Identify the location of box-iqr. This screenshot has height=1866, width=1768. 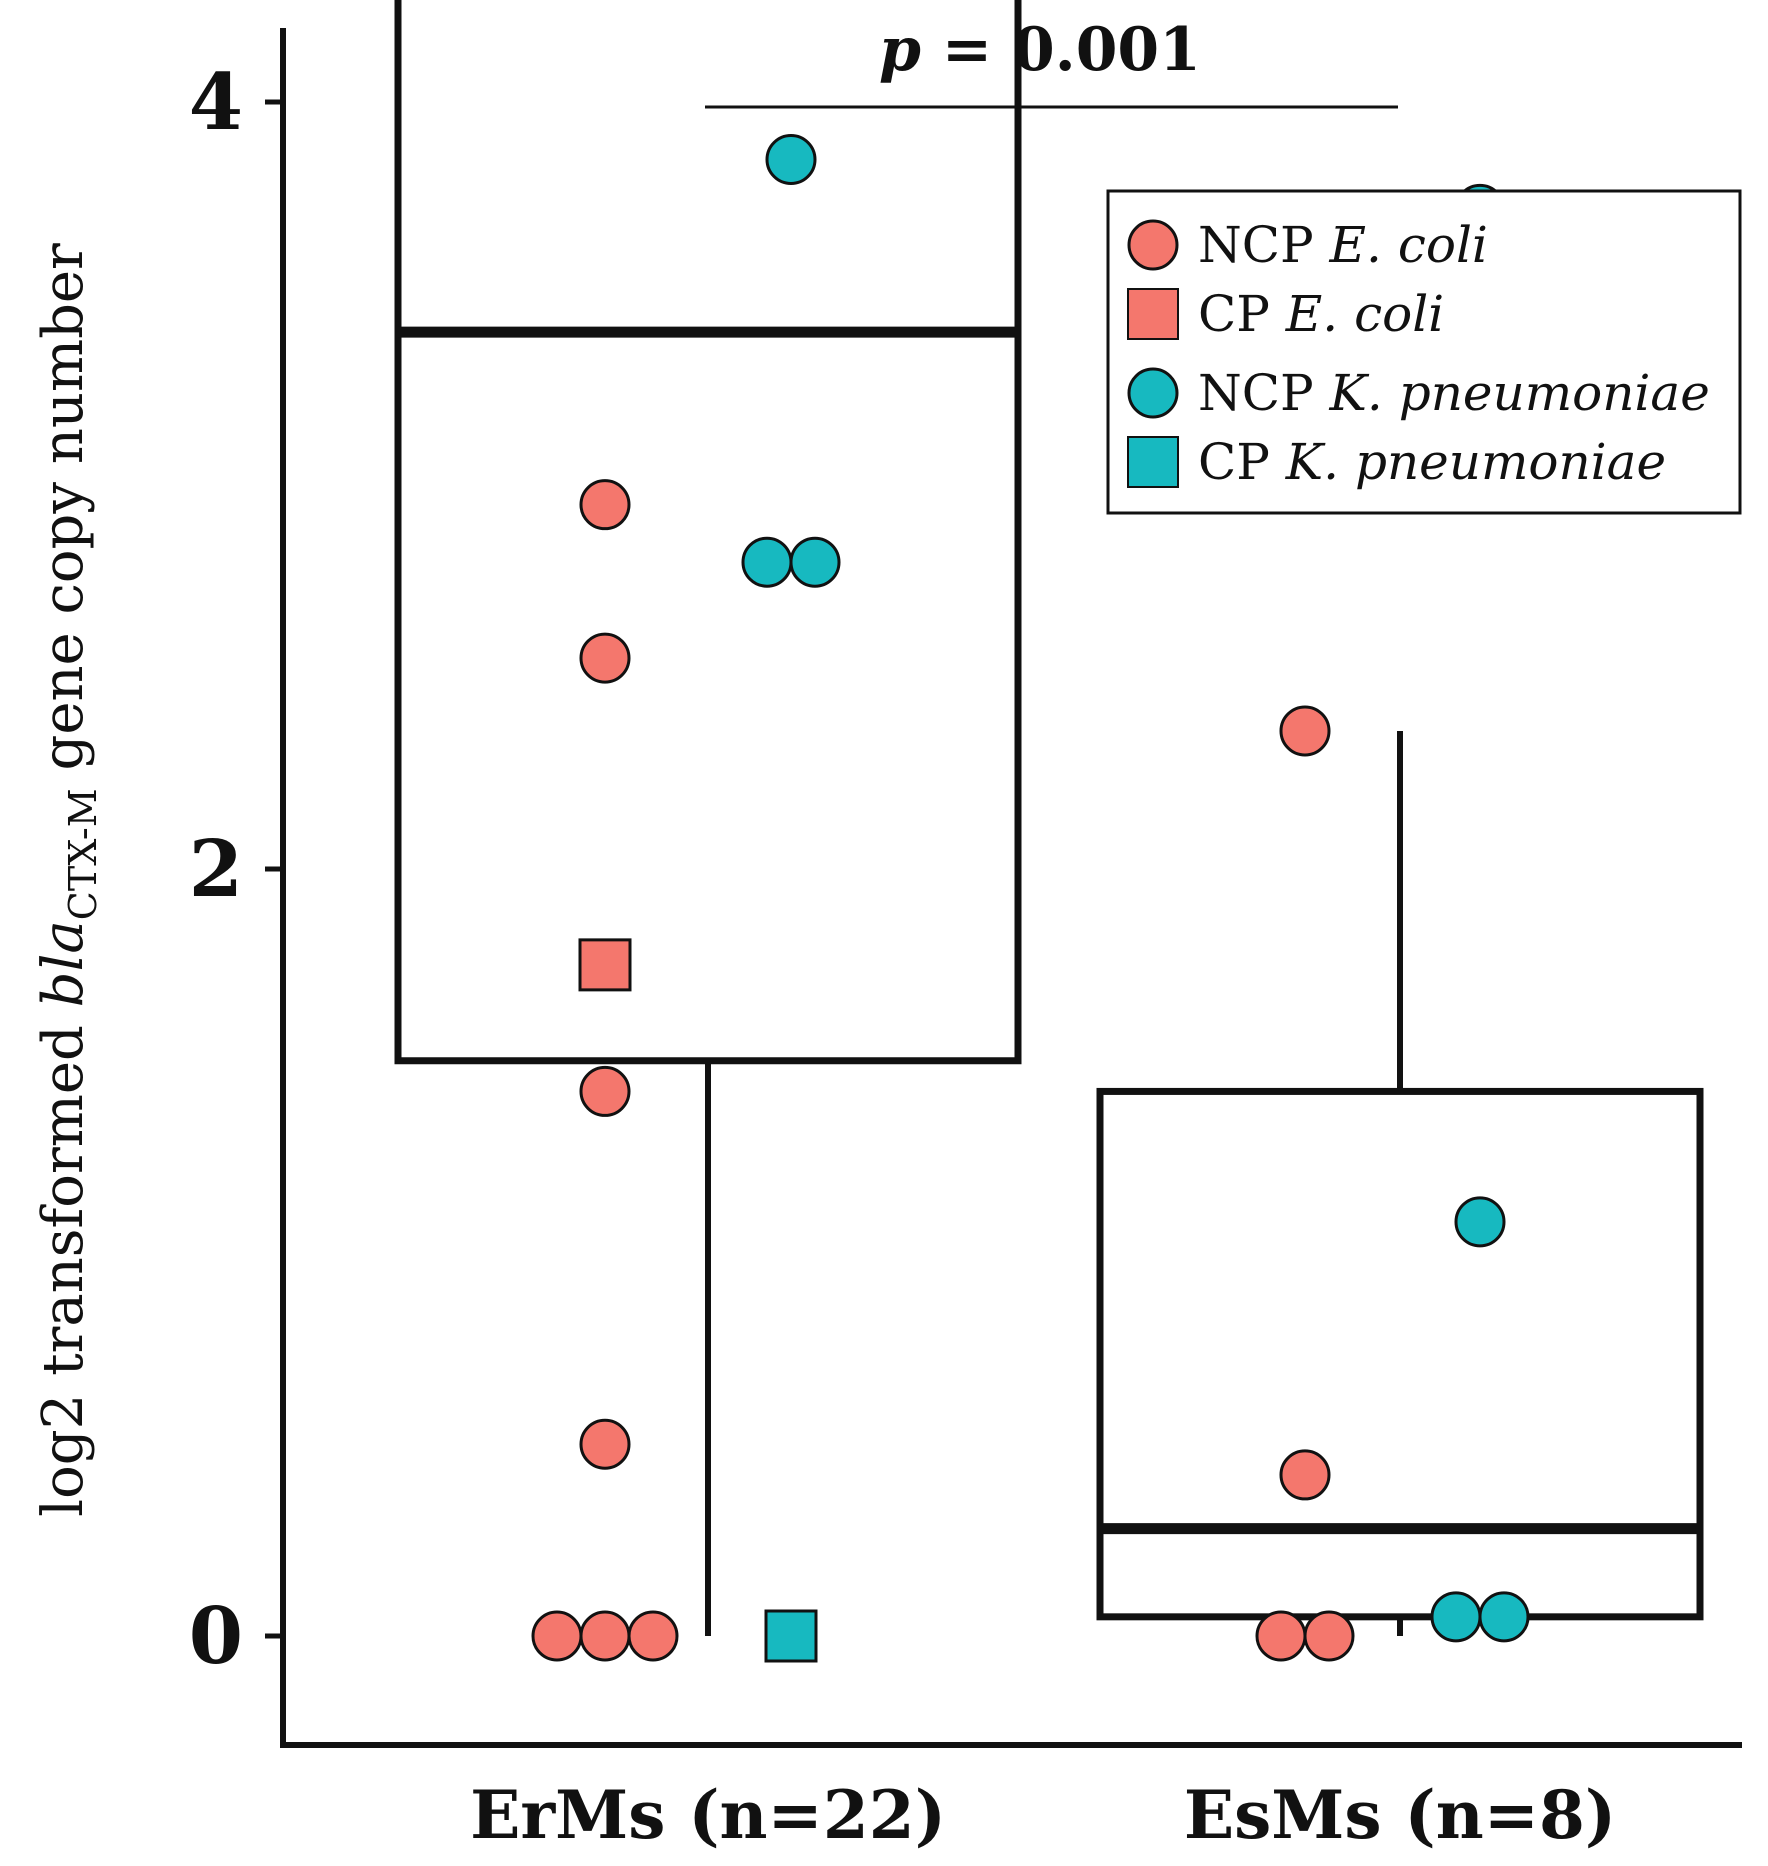
(1400, 1354).